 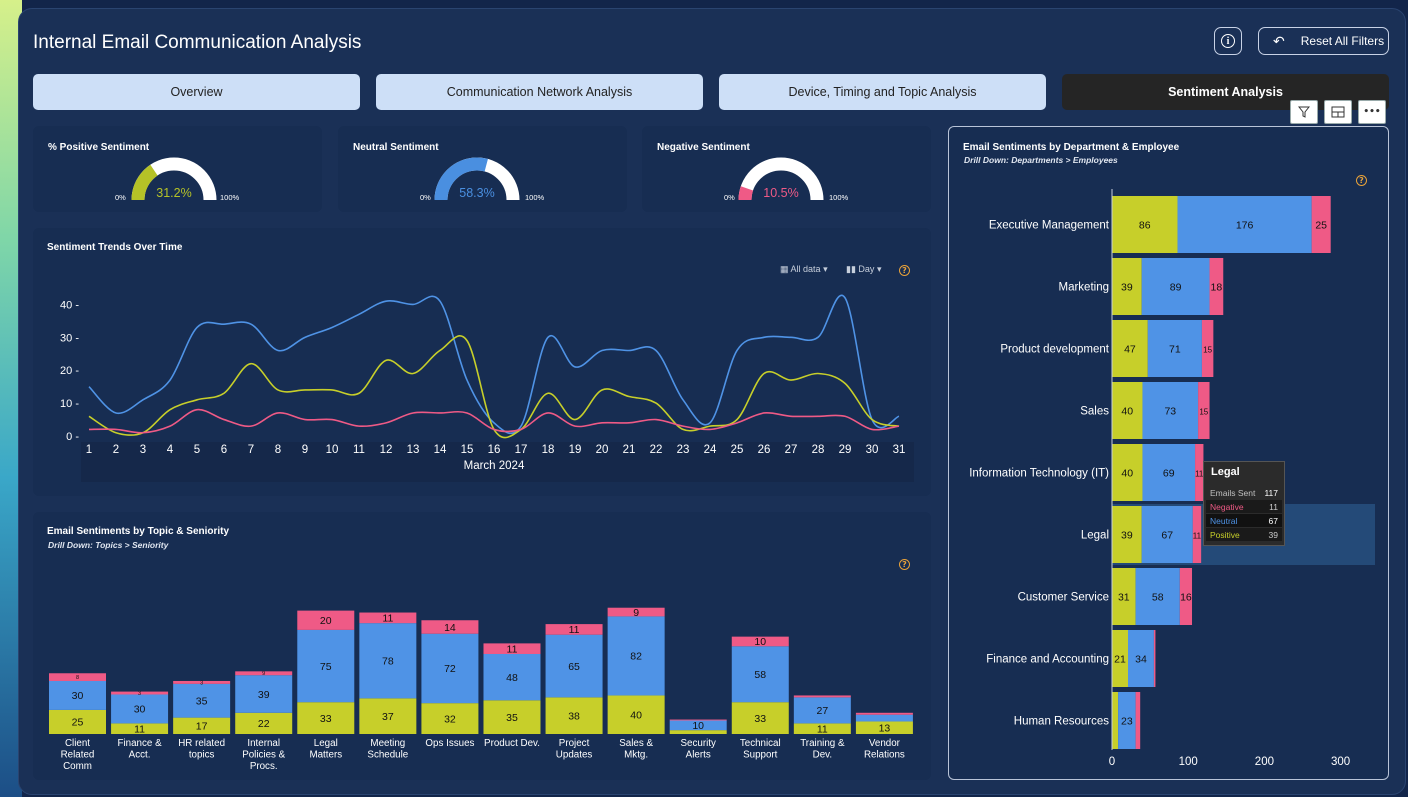 I want to click on topic-bar-label: 32, so click(x=450, y=719).